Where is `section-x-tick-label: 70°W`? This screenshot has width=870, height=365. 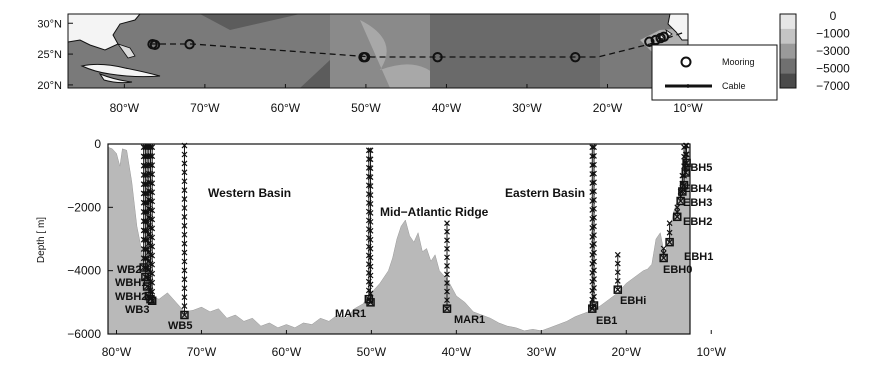 section-x-tick-label: 70°W is located at coordinates (202, 352).